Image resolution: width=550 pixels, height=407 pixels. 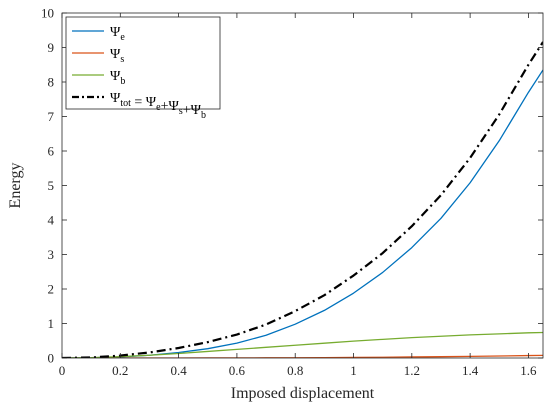 What do you see at coordinates (51, 289) in the screenshot?
I see `y-tick-label: 2` at bounding box center [51, 289].